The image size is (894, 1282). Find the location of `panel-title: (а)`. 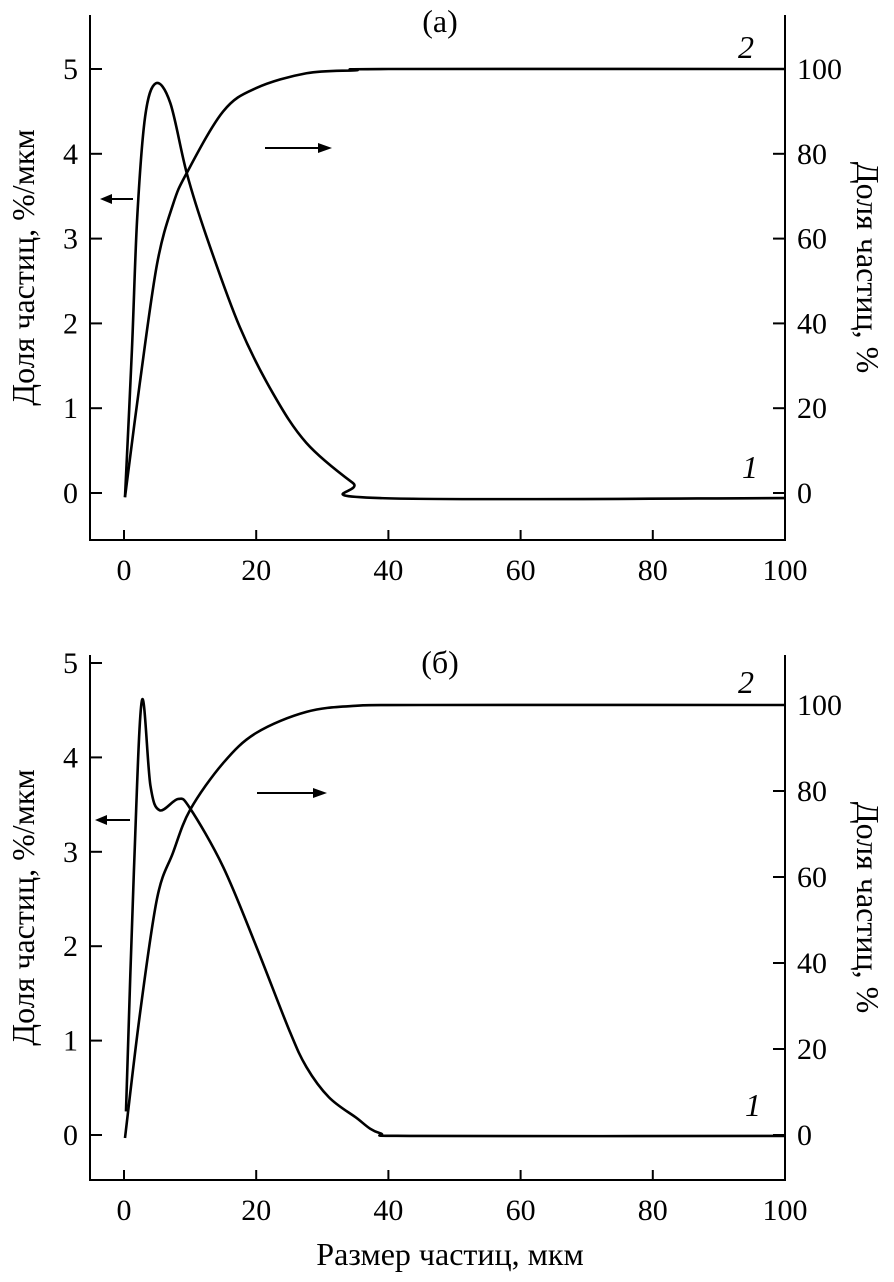

panel-title: (а) is located at coordinates (440, 21).